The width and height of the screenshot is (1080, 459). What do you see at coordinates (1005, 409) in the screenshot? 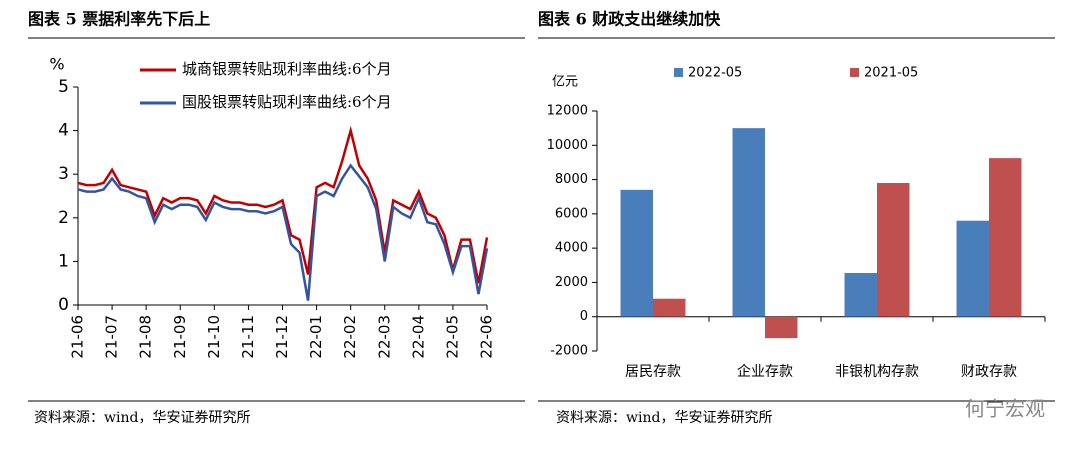
I see `watermark: 何宁宏观` at bounding box center [1005, 409].